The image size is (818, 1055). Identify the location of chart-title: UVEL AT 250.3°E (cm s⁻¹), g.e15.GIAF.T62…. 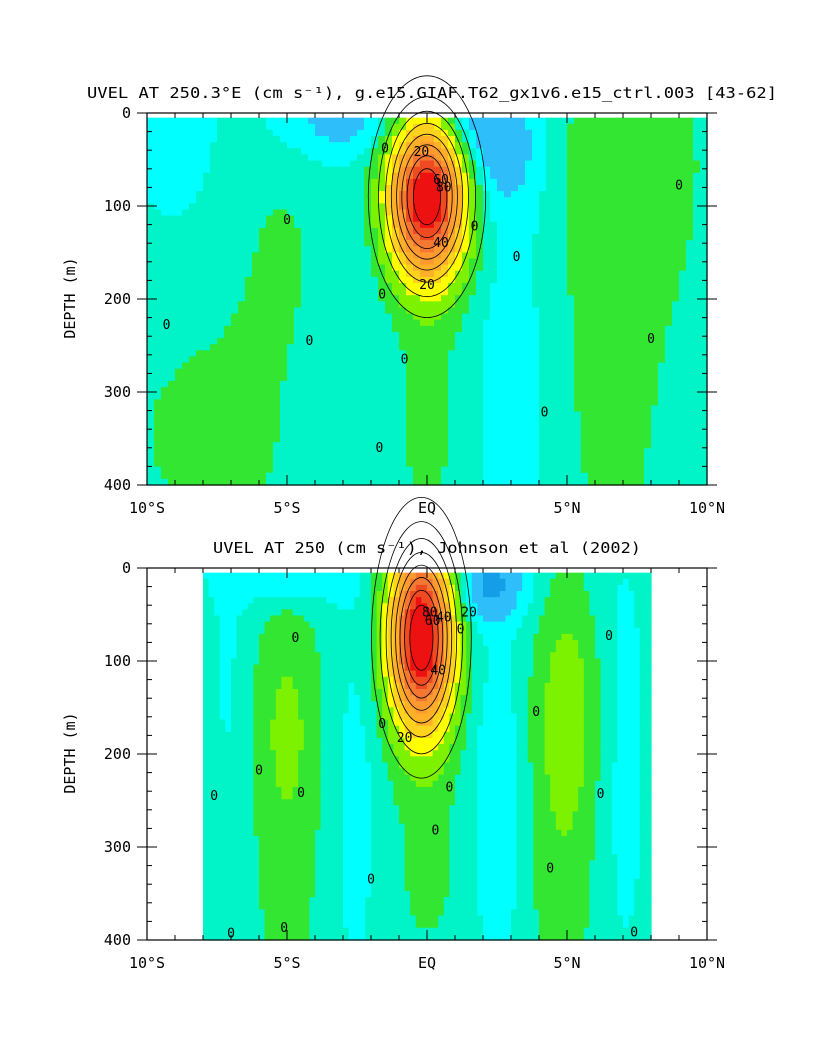
(432, 93).